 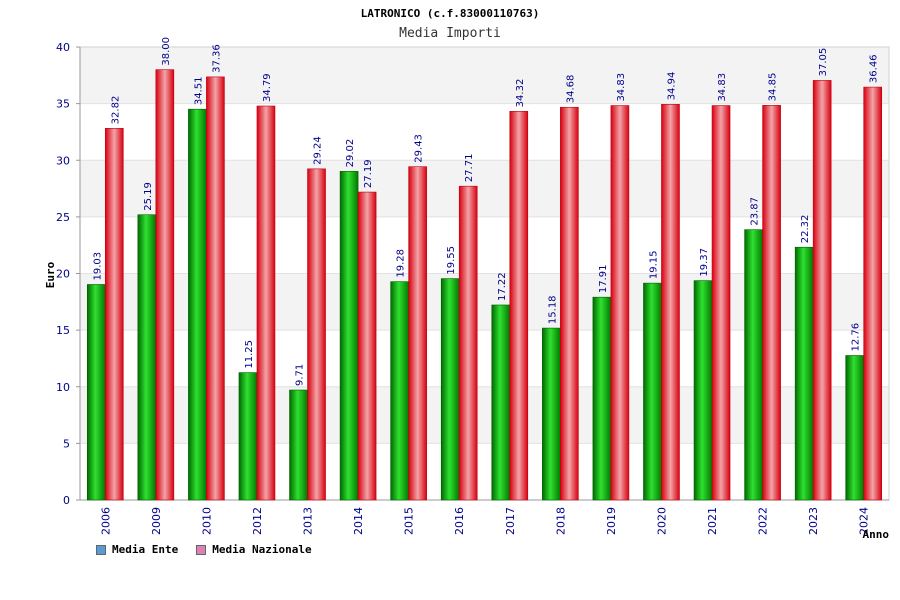 What do you see at coordinates (661, 521) in the screenshot?
I see `x-tick-label: 2020` at bounding box center [661, 521].